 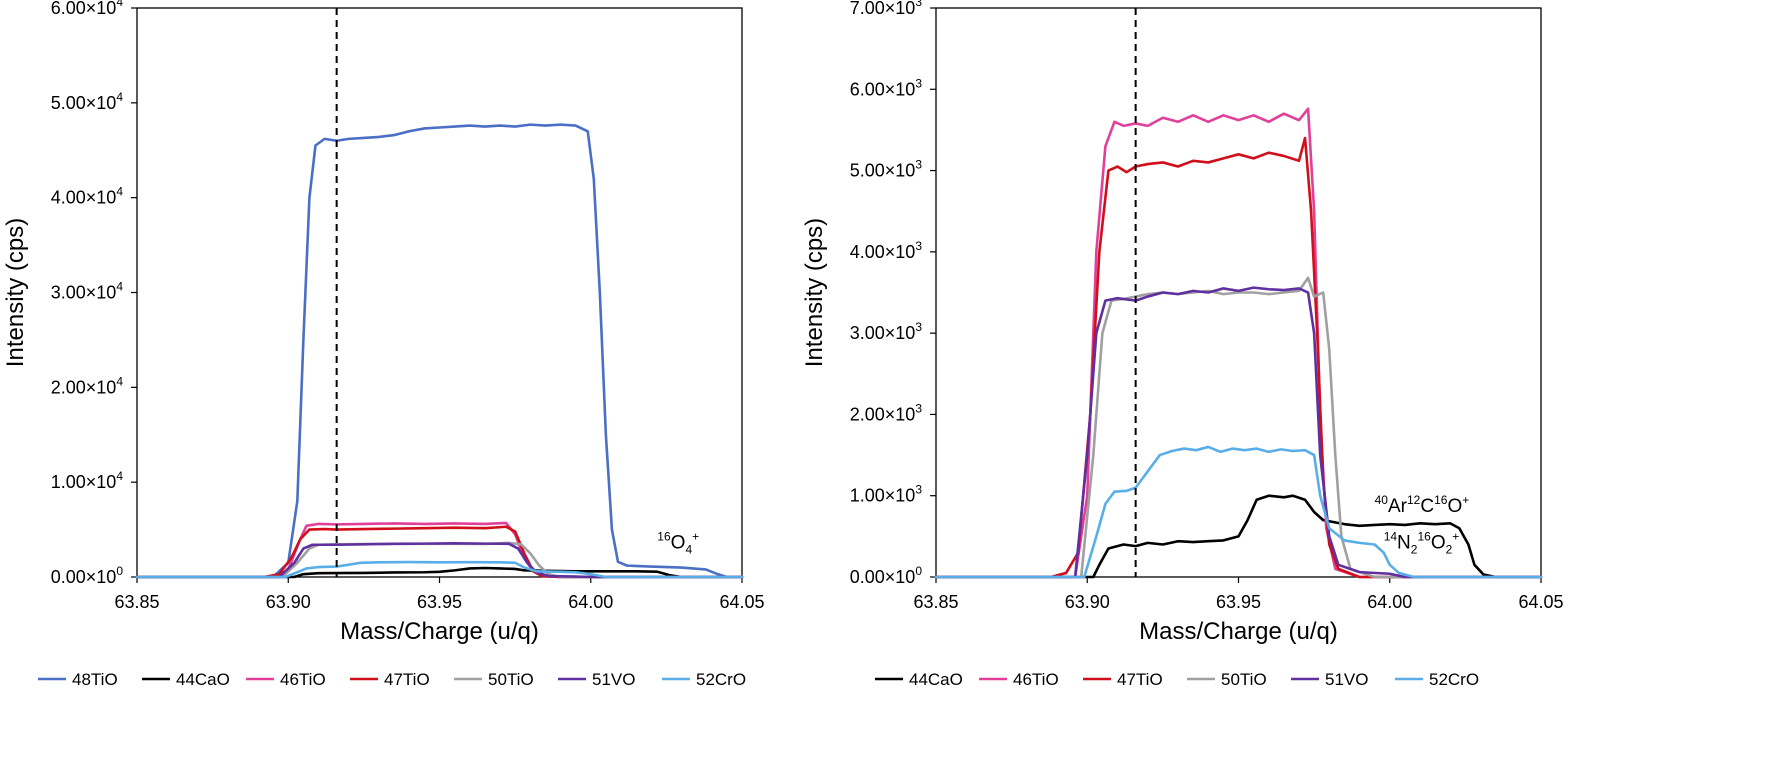 What do you see at coordinates (87, 196) in the screenshot?
I see `y-tick-label: 4.00×10⁴` at bounding box center [87, 196].